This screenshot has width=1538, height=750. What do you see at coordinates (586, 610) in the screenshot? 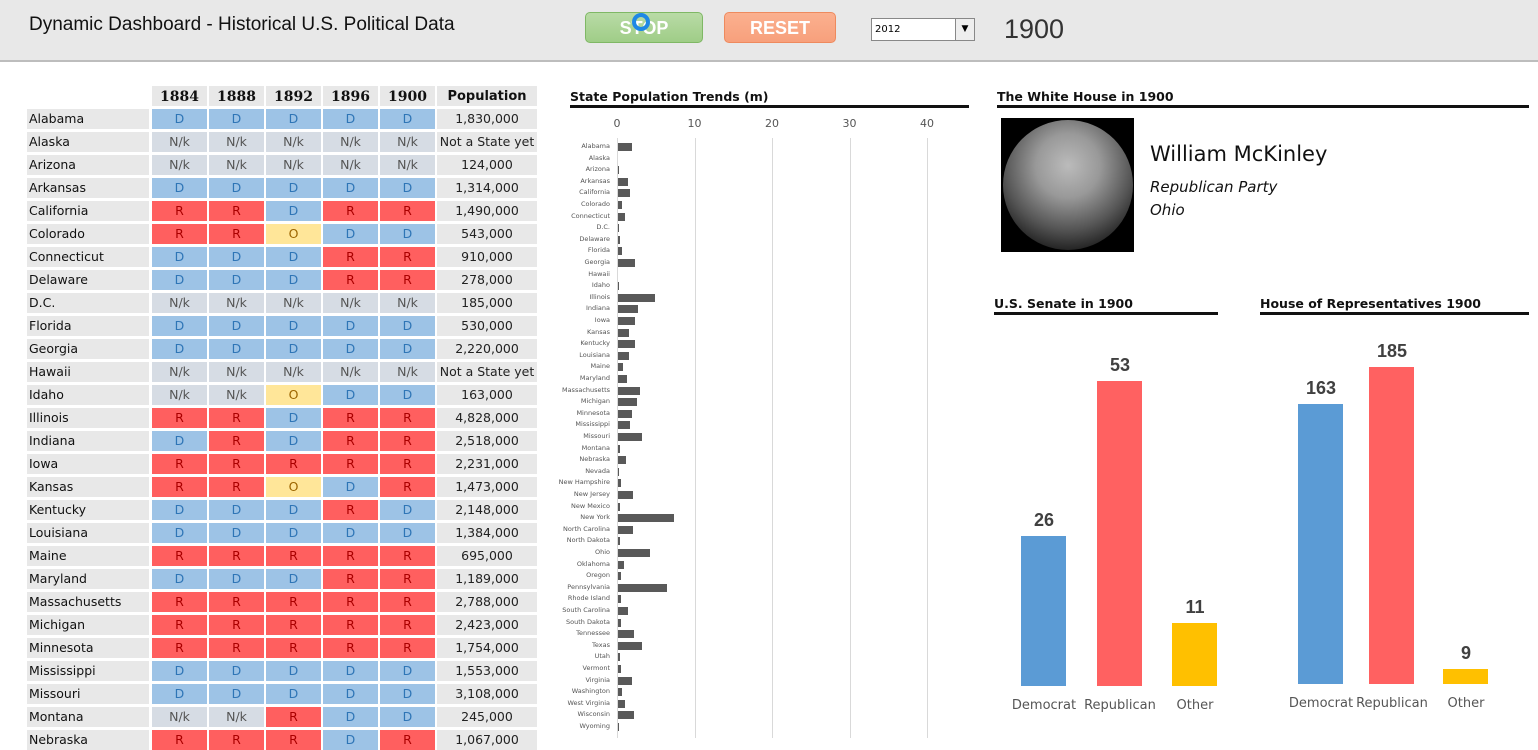
I see `state-axis-label: South Carolina` at bounding box center [586, 610].